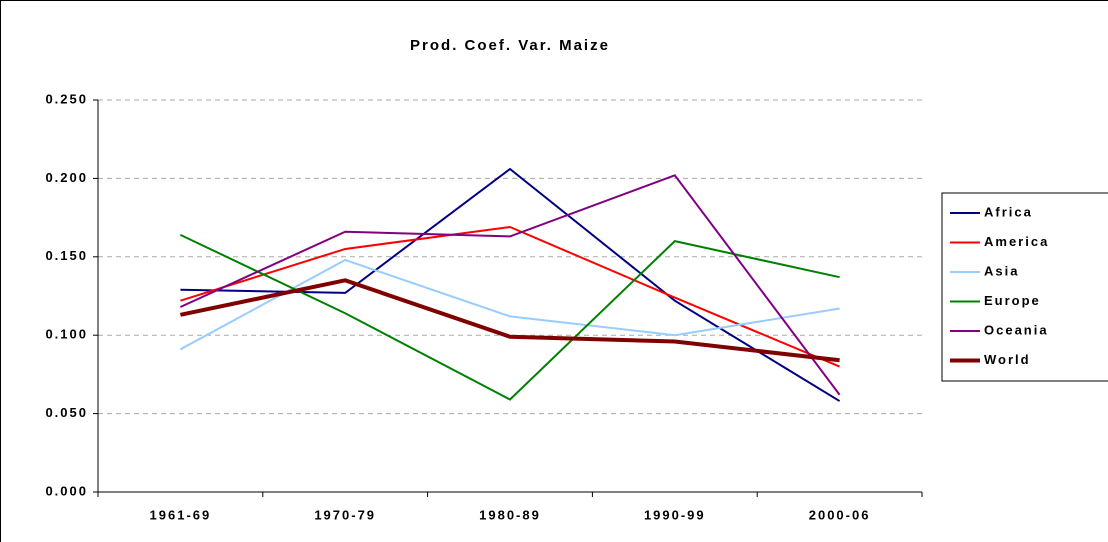  What do you see at coordinates (1008, 211) in the screenshot?
I see `legend-label: Africa` at bounding box center [1008, 211].